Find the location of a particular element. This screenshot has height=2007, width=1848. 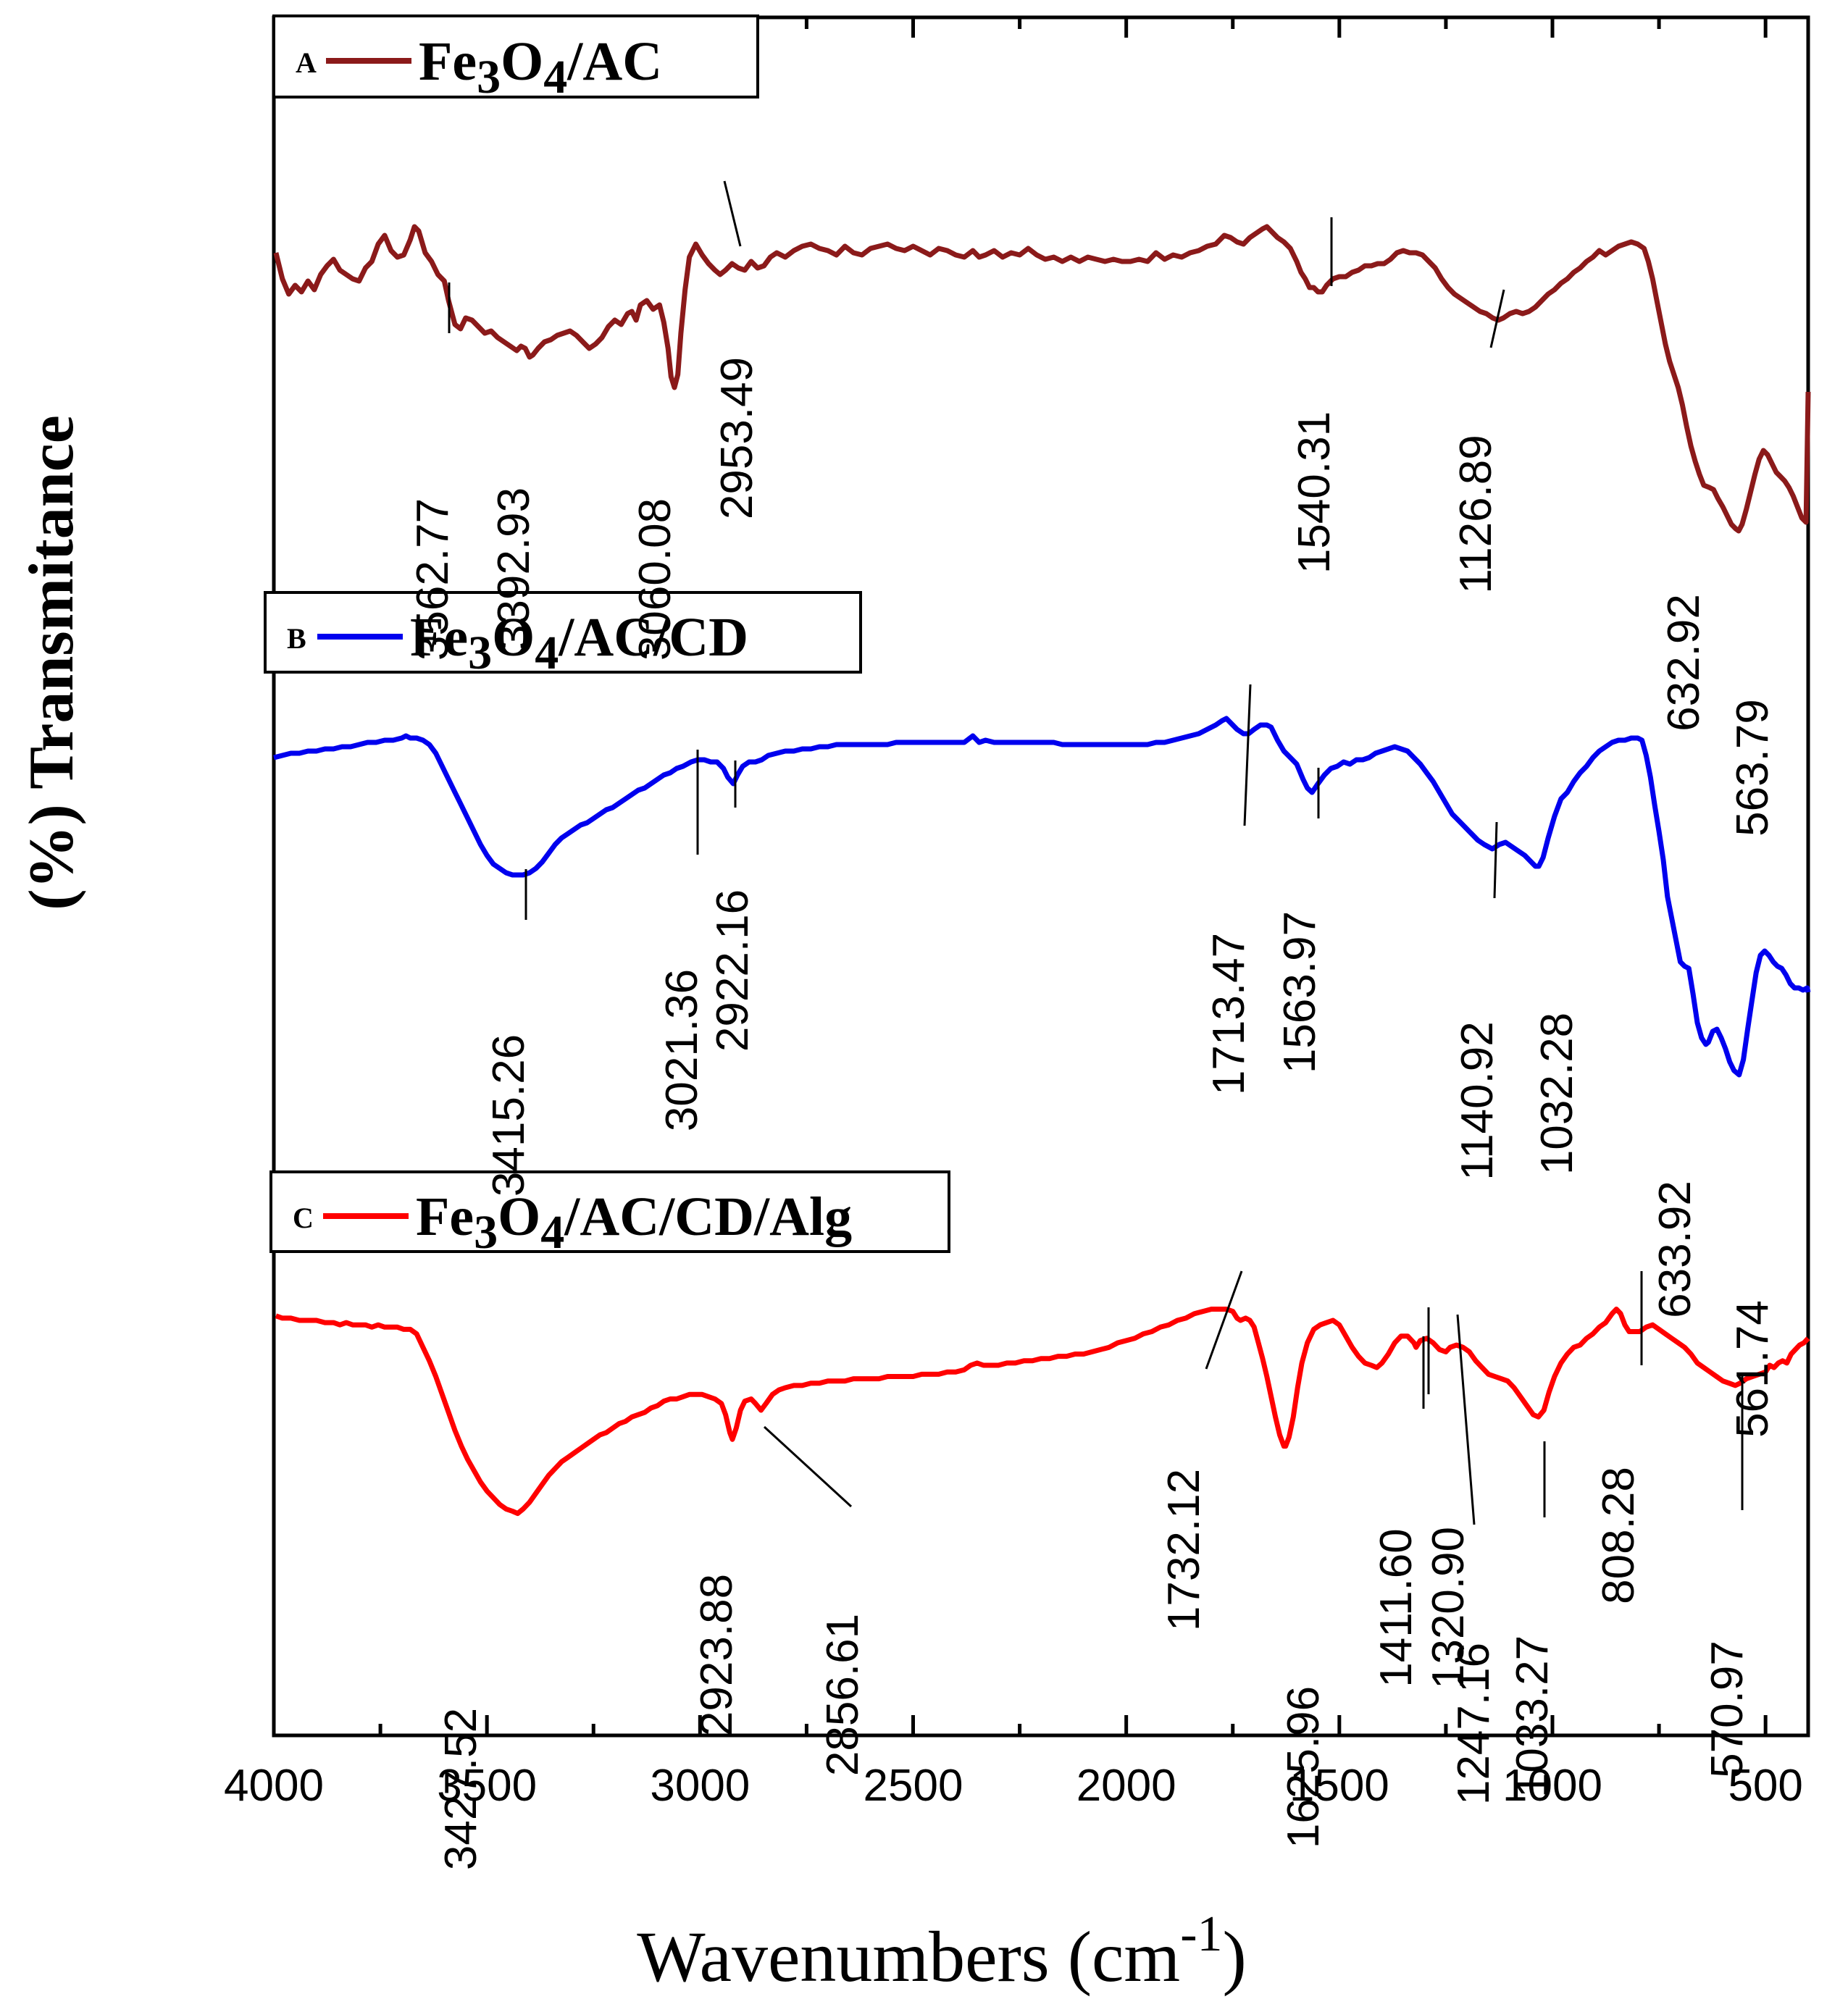

peak-annotation: 1033.27 is located at coordinates (1533, 1619).